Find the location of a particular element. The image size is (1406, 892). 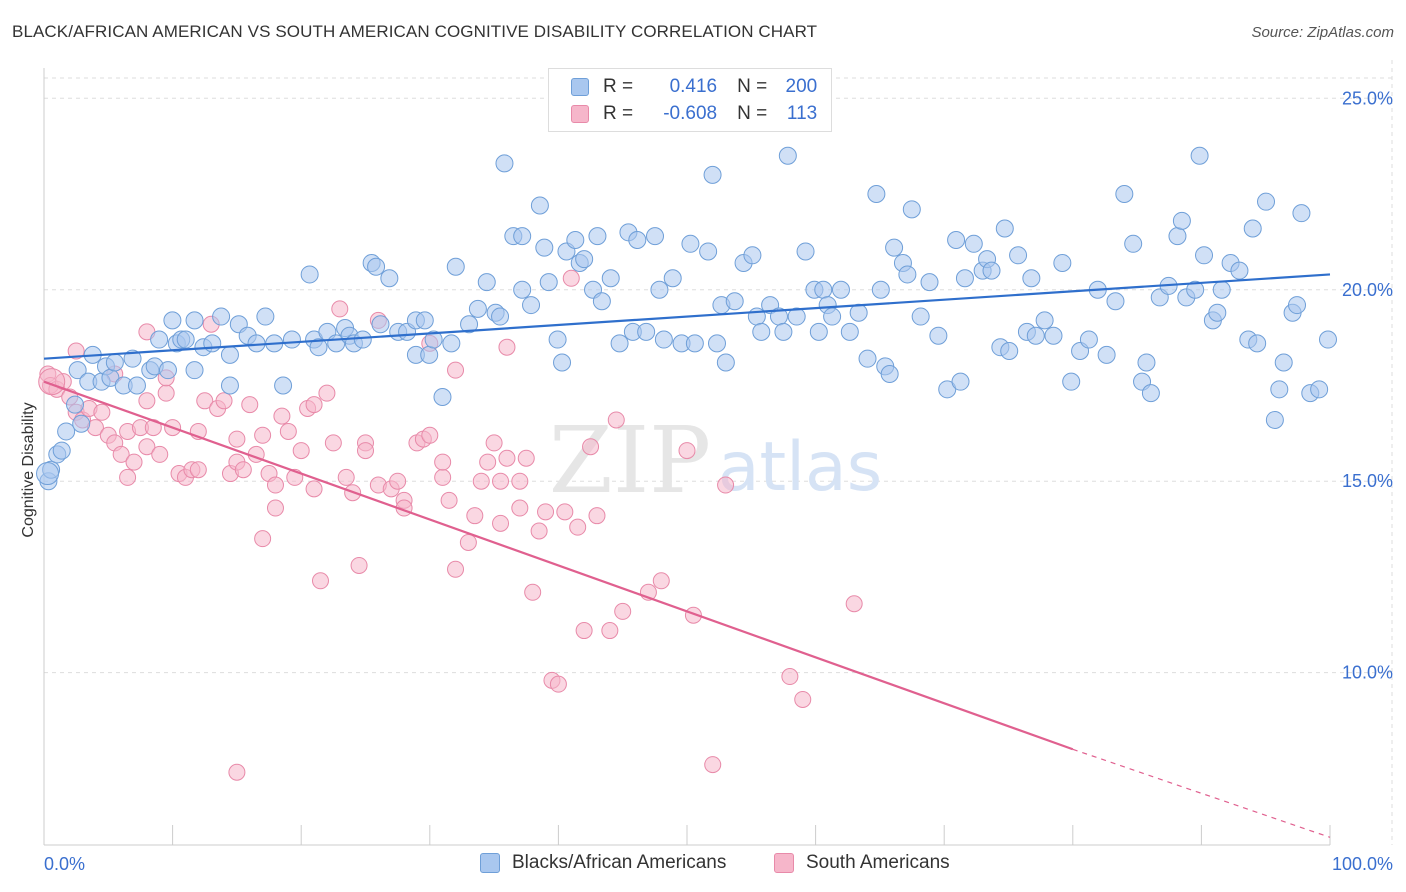

n-label: N = is located at coordinates (752, 86).